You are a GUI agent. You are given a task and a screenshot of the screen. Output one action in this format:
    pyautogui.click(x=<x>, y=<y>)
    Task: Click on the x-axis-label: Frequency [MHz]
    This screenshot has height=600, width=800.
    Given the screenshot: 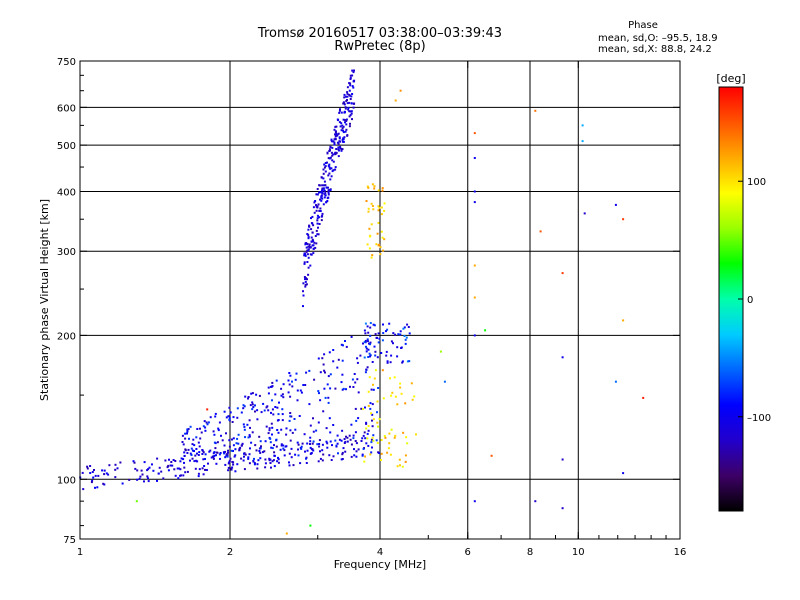 What is the action you would take?
    pyautogui.click(x=380, y=564)
    